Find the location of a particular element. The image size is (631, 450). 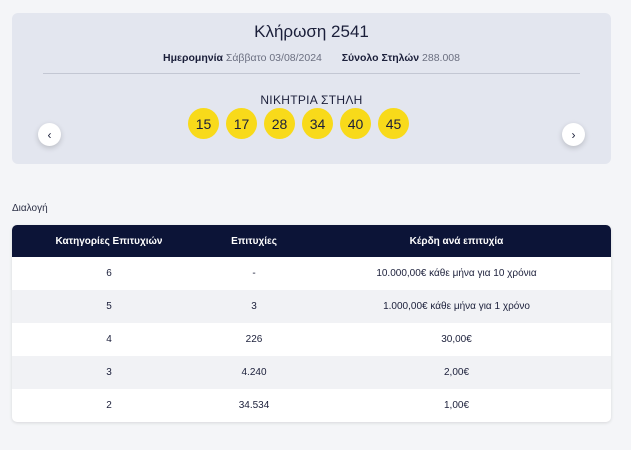

row-category: 5 is located at coordinates (109, 306).